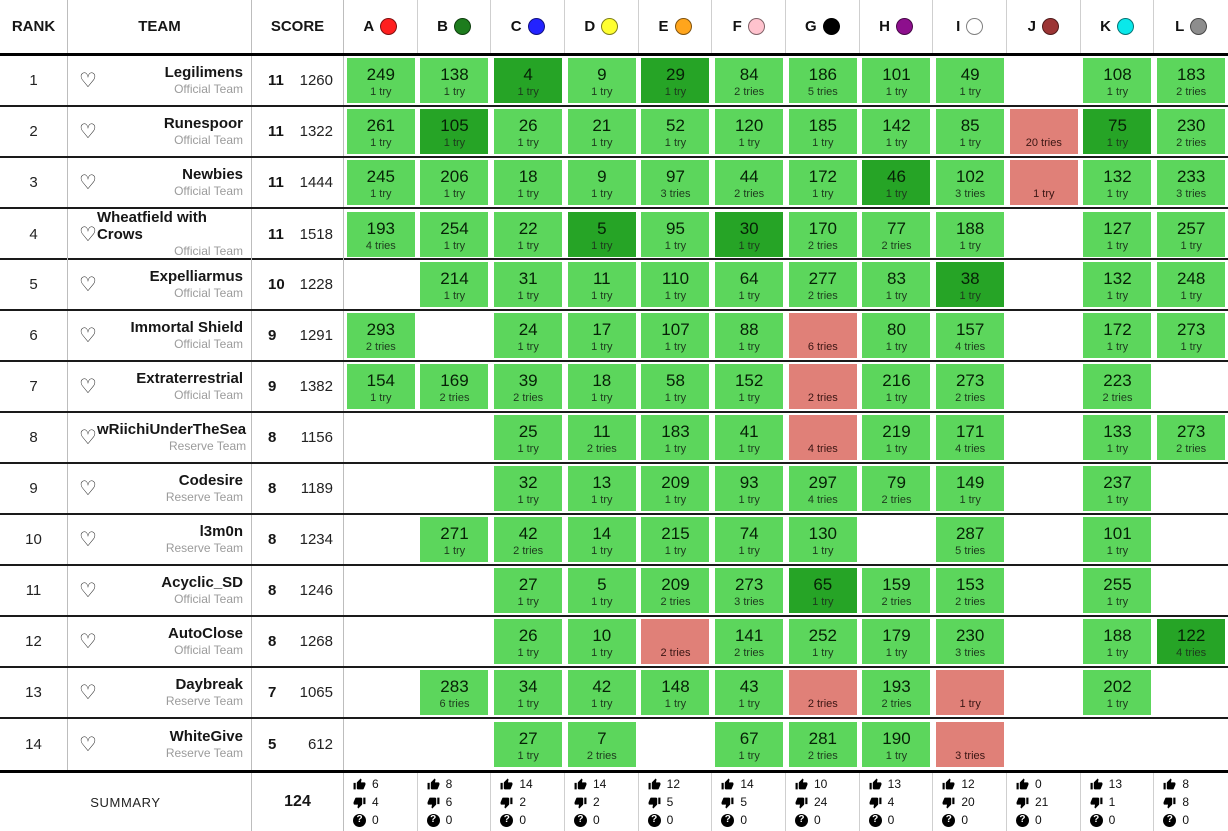 The image size is (1228, 831). Describe the element at coordinates (601, 284) in the screenshot. I see `attempt-box: 11 1 try` at that location.